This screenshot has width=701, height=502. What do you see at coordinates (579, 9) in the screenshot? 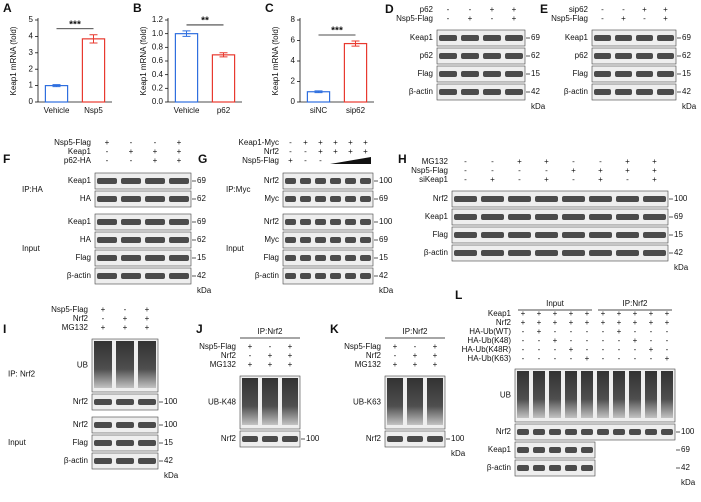
I see `condition-name: sip62` at bounding box center [579, 9].